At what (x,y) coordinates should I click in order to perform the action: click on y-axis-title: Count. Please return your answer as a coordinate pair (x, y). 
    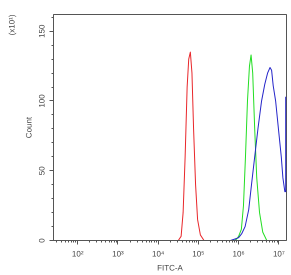
    Looking at the image, I should click on (29, 127).